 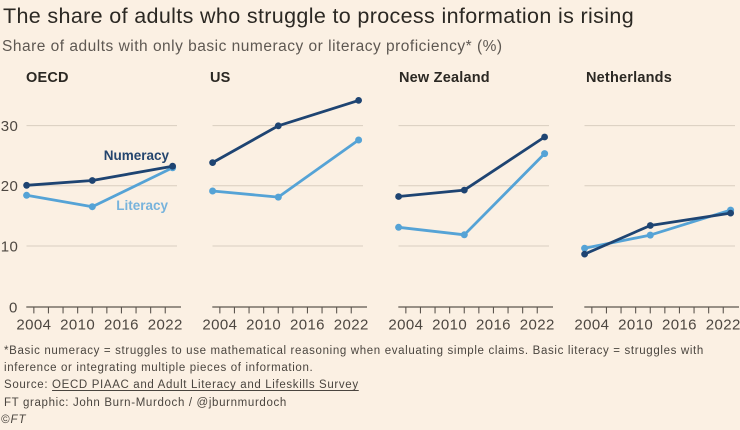 What do you see at coordinates (13, 307) in the screenshot?
I see `svg-text: 0` at bounding box center [13, 307].